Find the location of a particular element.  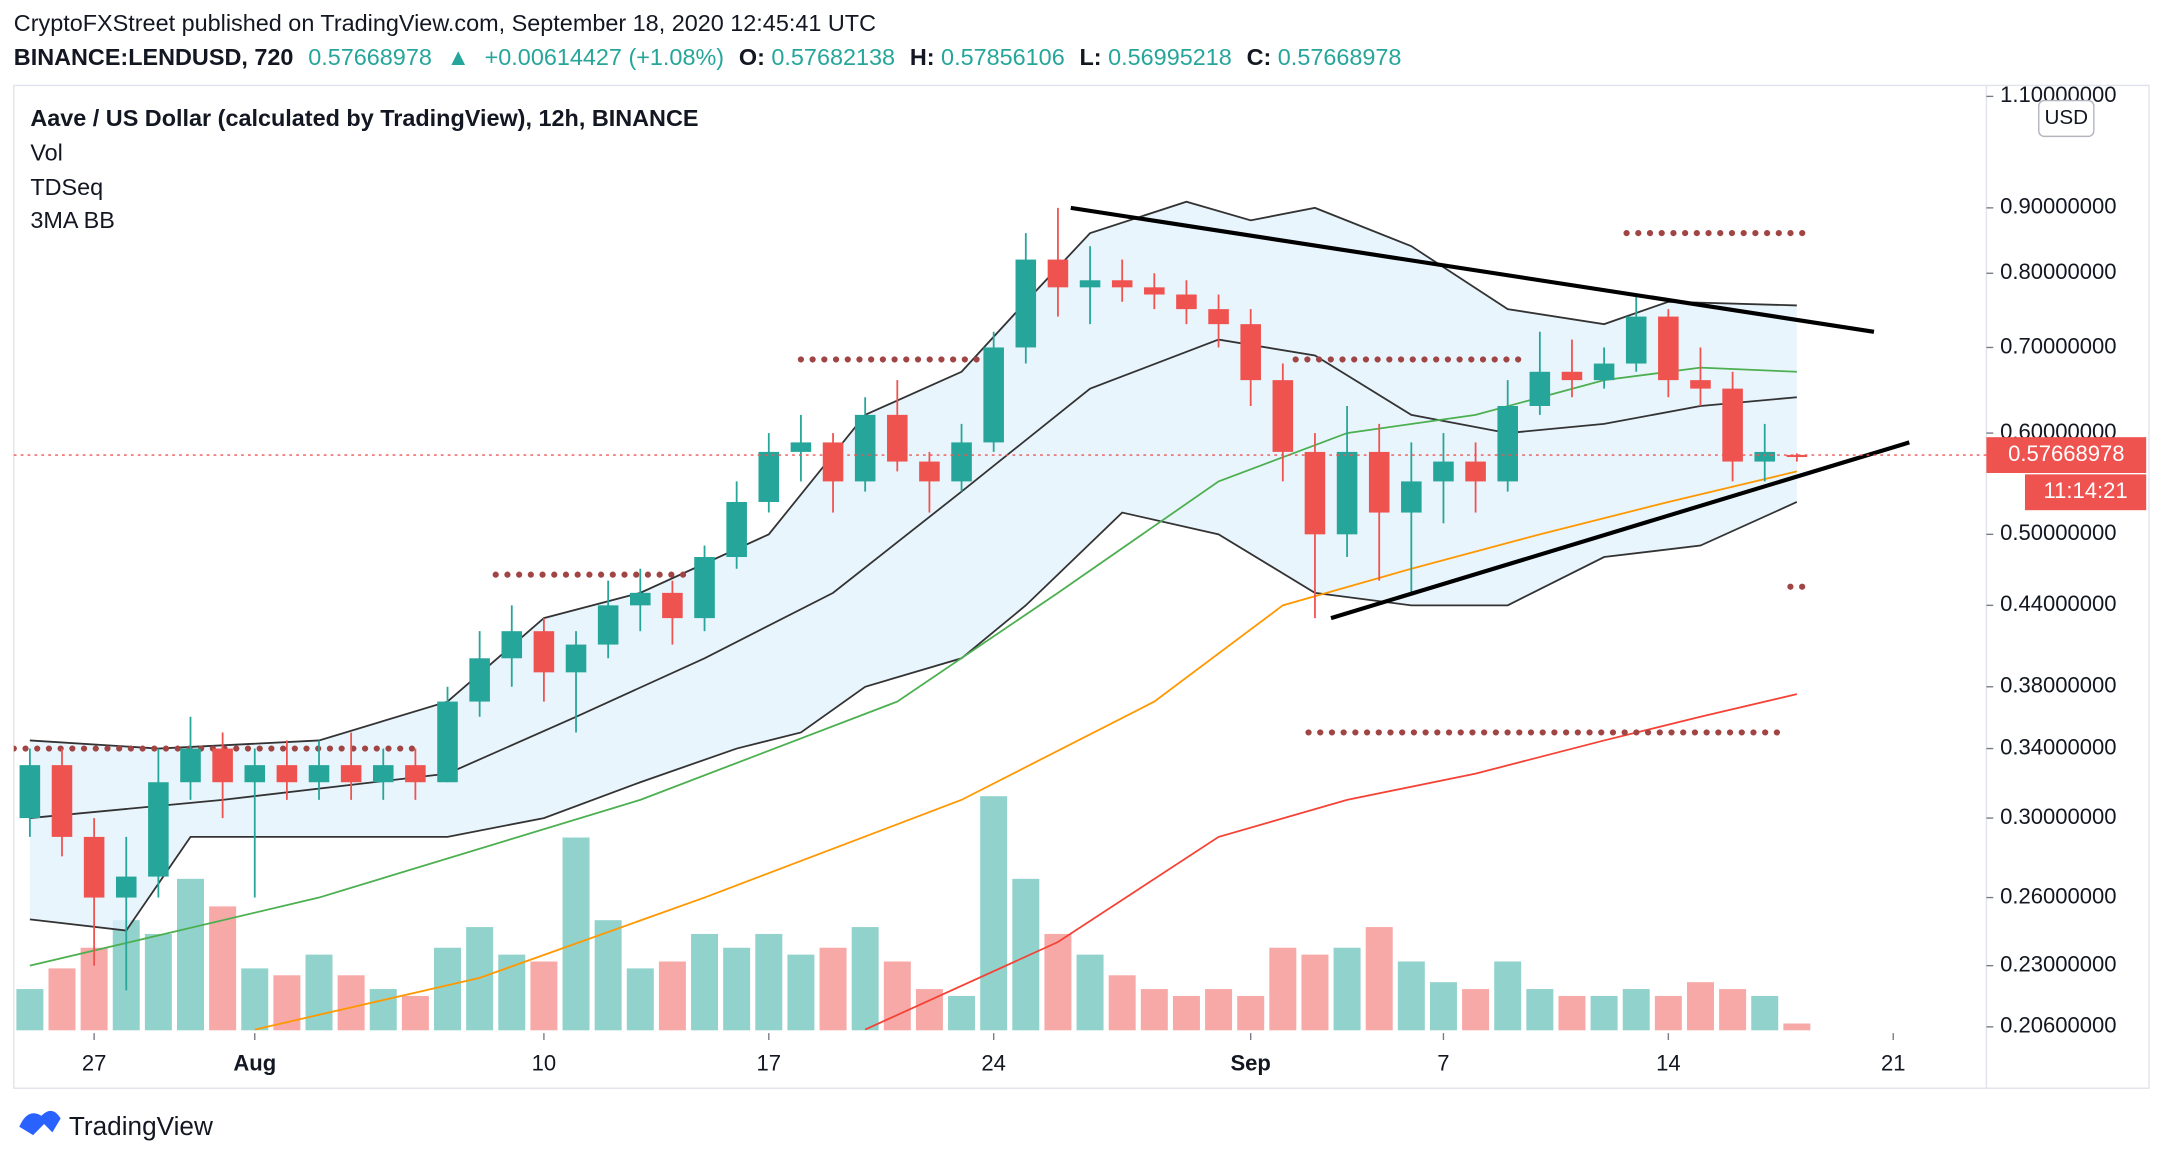

legend-item: 3MA BB is located at coordinates (72, 220).